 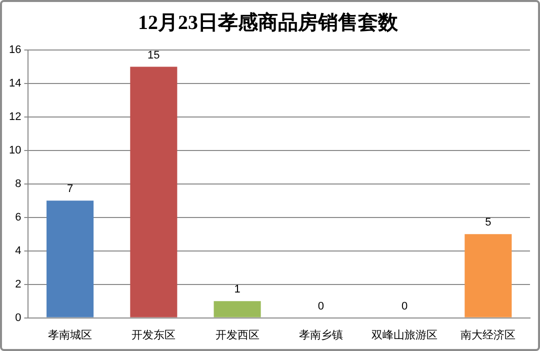 What do you see at coordinates (405, 335) in the screenshot?
I see `x-tick-label: 双峰山旅游区` at bounding box center [405, 335].